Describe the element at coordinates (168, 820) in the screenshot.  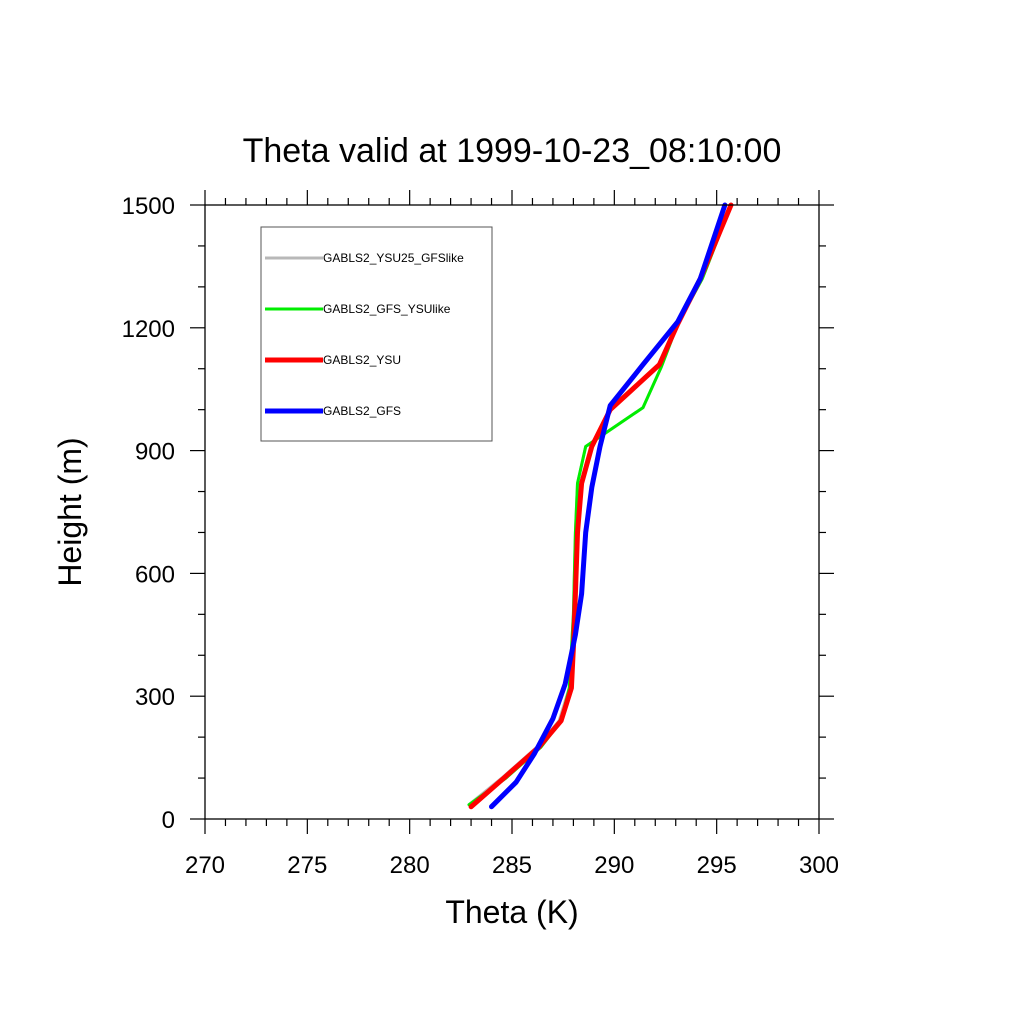
I see `y-tick-label: 0` at that location.